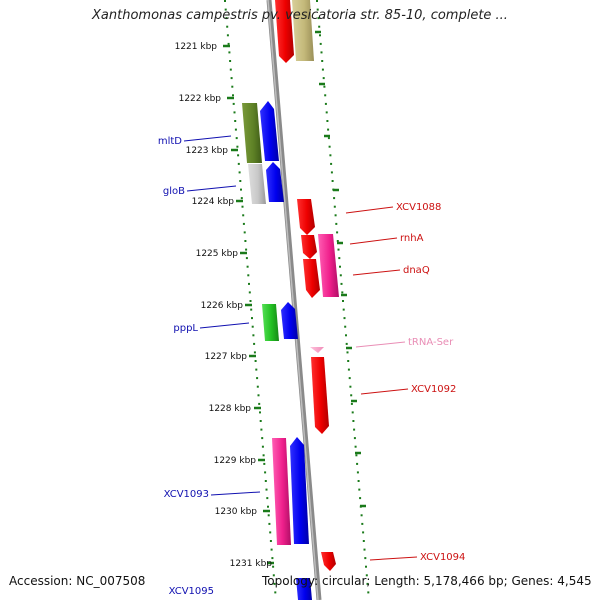 Image resolution: width=600 pixels, height=604 pixels. What do you see at coordinates (248, 304) in the screenshot?
I see `scale-ticks` at bounding box center [248, 304].